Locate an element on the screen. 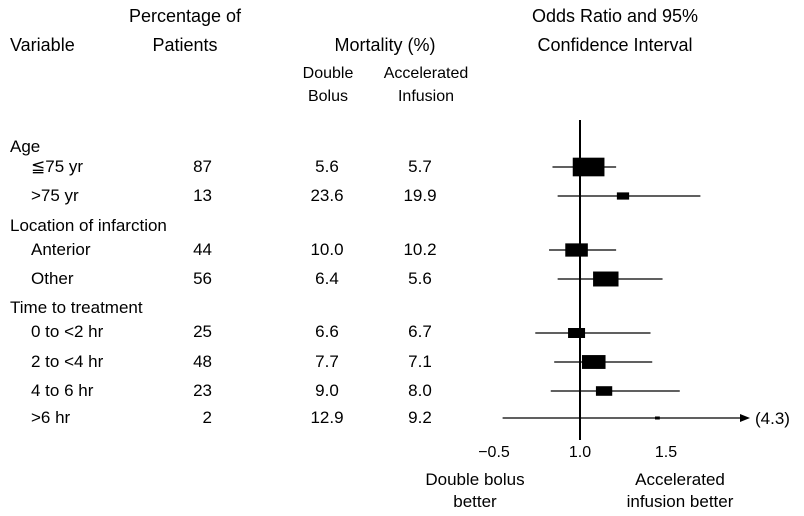 The width and height of the screenshot is (804, 516). xlabel-right-line2: infusion better is located at coordinates (680, 501).